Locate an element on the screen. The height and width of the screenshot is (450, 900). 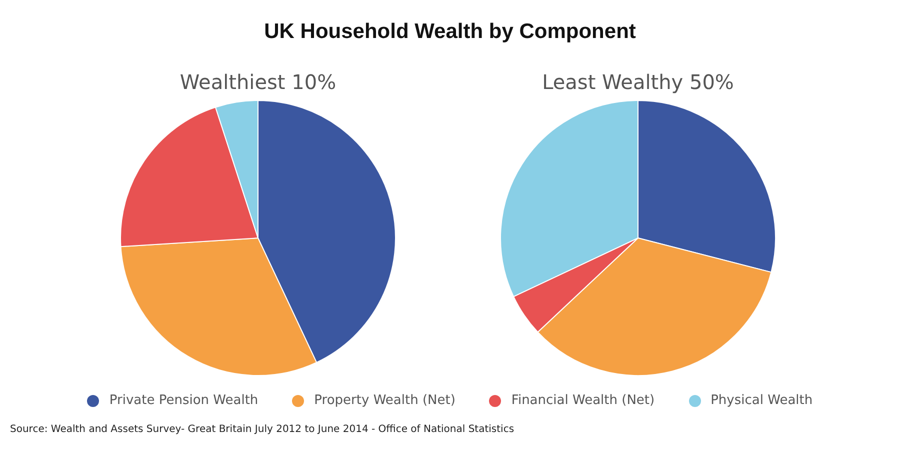
chart-subtitle: Wealthiest 10% is located at coordinates (258, 82).